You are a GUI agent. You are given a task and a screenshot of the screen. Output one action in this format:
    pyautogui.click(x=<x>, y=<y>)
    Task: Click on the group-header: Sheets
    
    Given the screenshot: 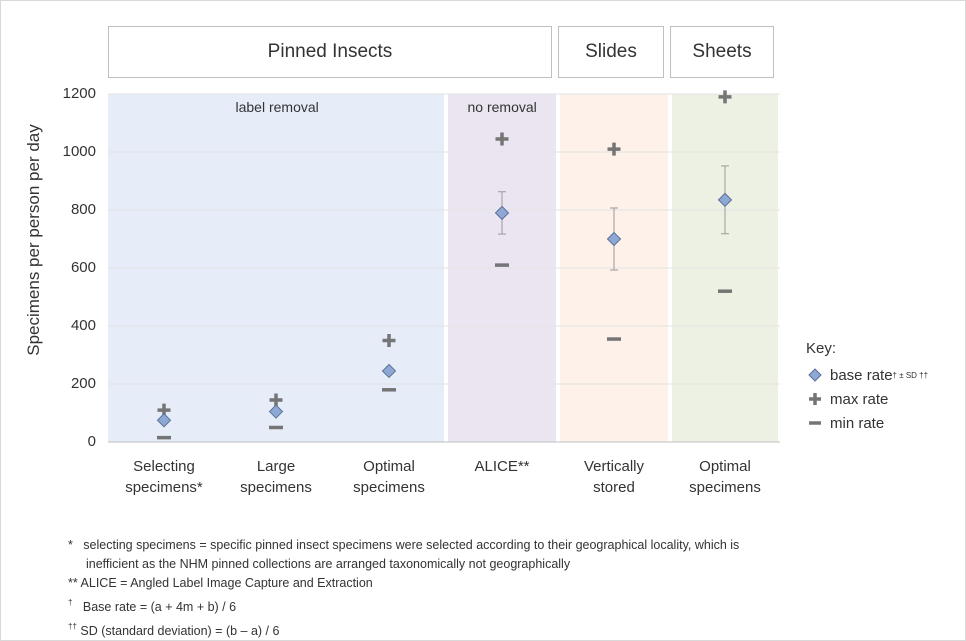 What is the action you would take?
    pyautogui.click(x=722, y=52)
    